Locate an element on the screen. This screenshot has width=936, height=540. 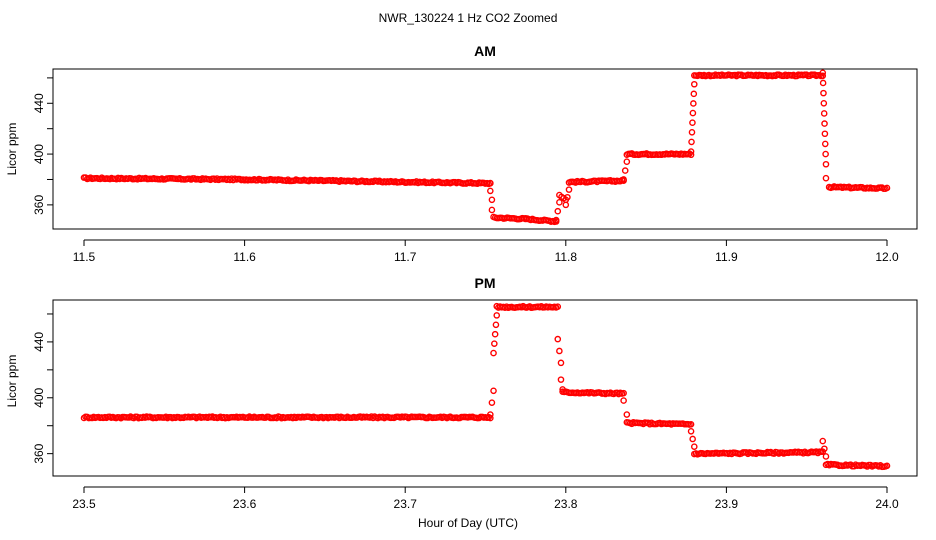
am-x-tick-label: 11.5 is located at coordinates (84, 257).